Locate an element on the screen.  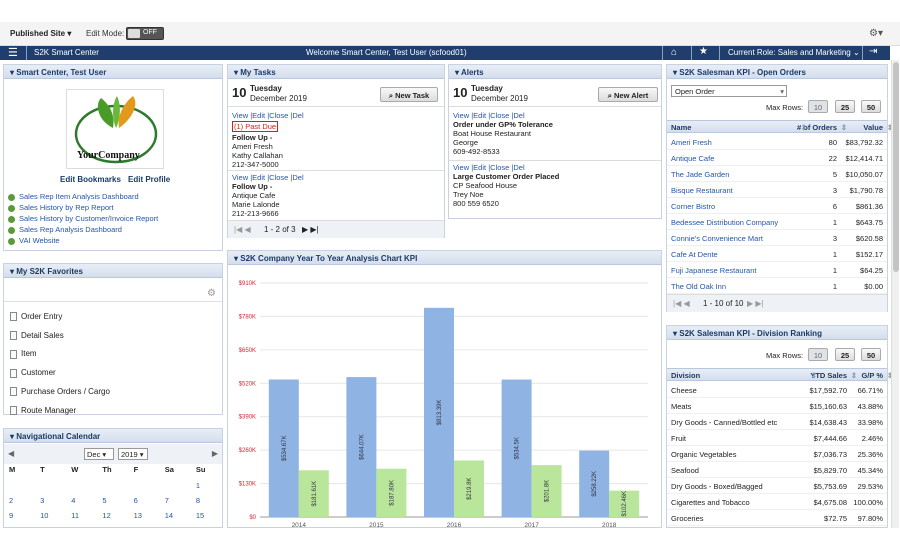
calendar-day: 3 is located at coordinates (42, 500).